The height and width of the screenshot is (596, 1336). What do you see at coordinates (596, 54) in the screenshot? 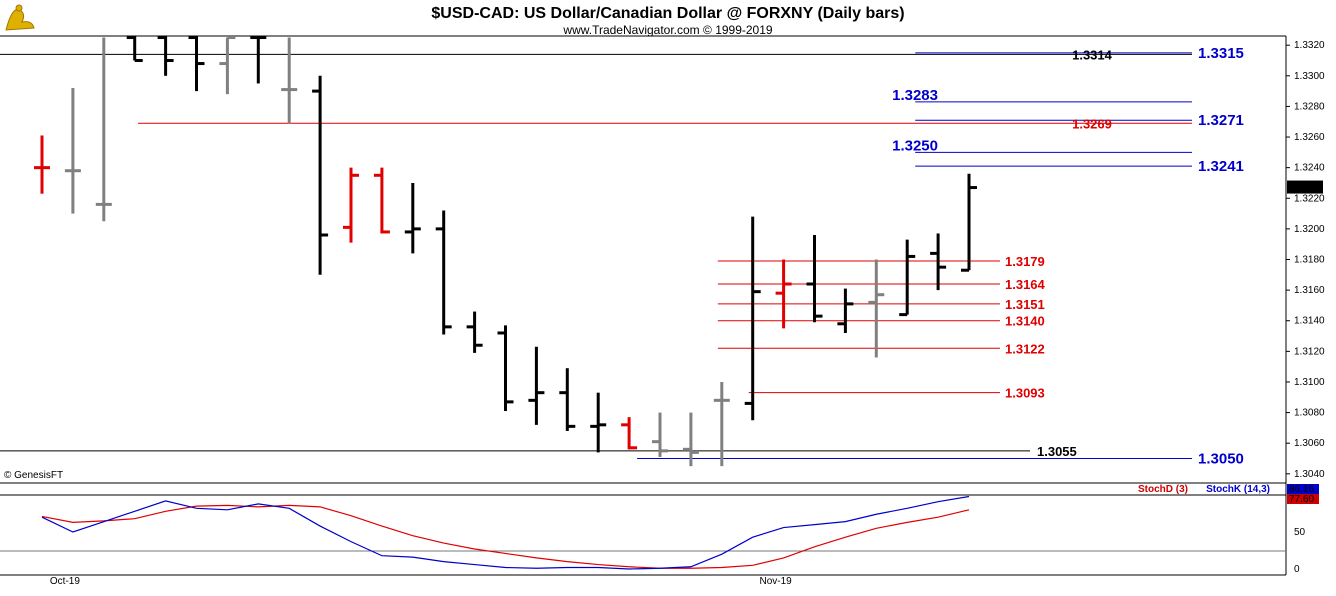
I see `price-level: 1.3314` at bounding box center [596, 54].